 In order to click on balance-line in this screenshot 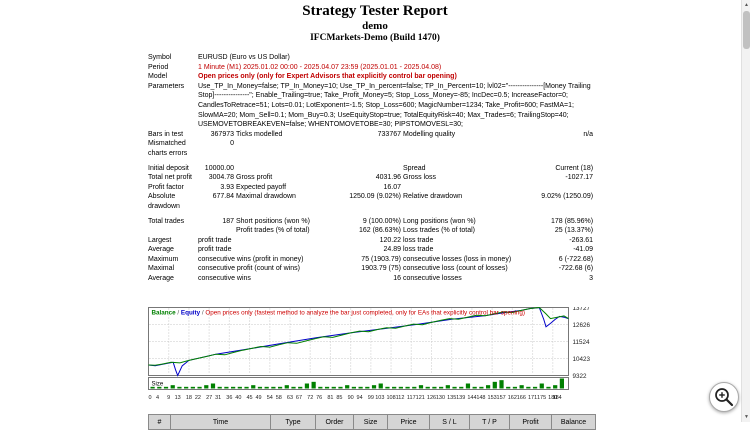, I will do `click(358, 336)`.